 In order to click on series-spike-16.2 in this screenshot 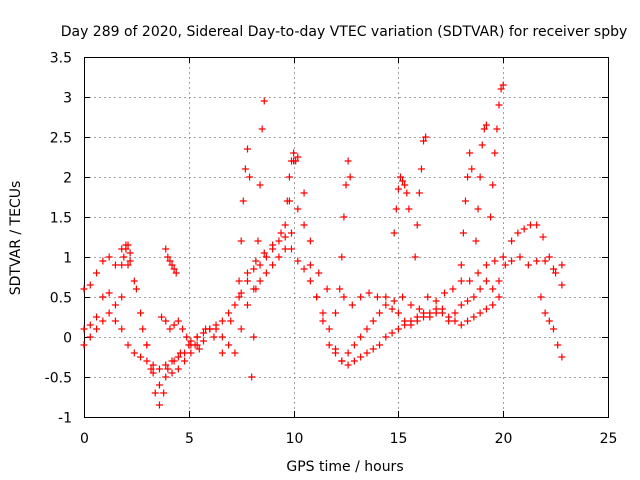, I will do `click(420, 197)`.